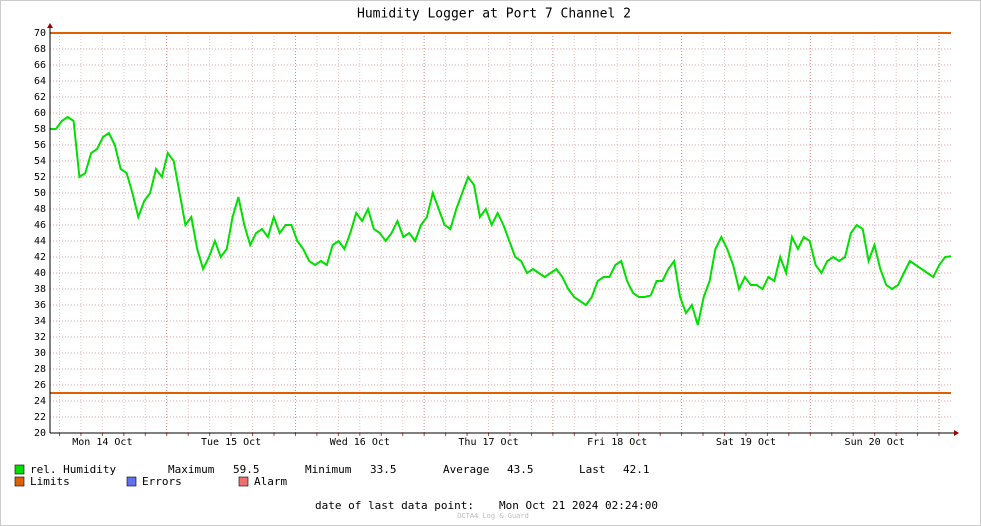 This screenshot has width=981, height=526. What do you see at coordinates (40, 433) in the screenshot?
I see `y-tick-label: 20` at bounding box center [40, 433].